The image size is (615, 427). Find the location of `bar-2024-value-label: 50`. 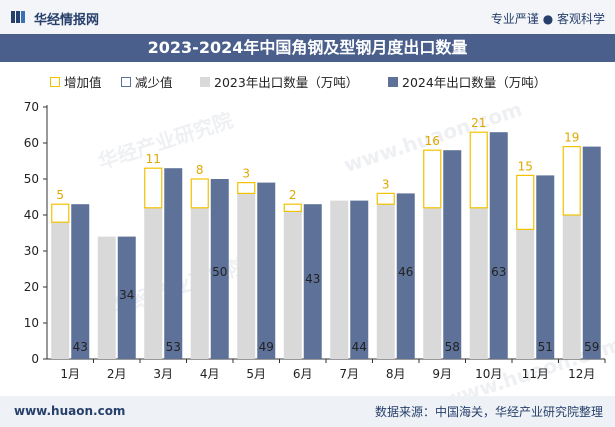

bar-2024-value-label: 50 is located at coordinates (219, 272).